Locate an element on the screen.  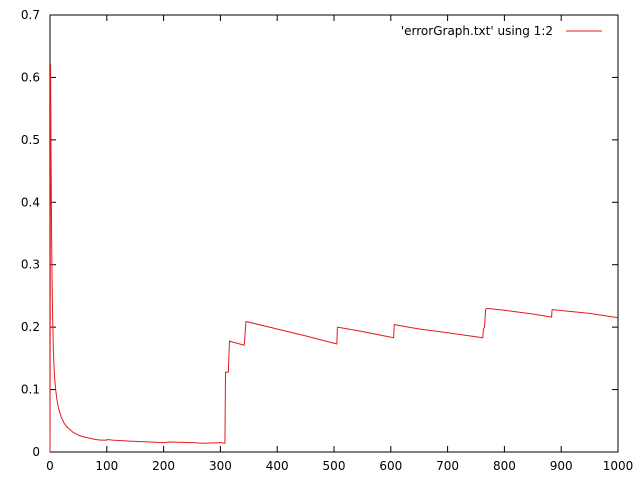
x-tick-label: 400 is located at coordinates (277, 466).